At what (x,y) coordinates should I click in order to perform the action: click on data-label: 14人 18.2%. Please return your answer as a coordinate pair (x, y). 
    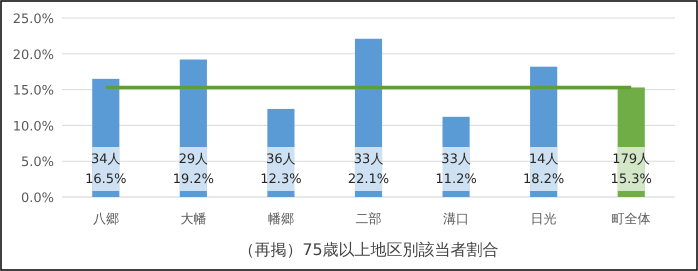
    Looking at the image, I should click on (543, 169).